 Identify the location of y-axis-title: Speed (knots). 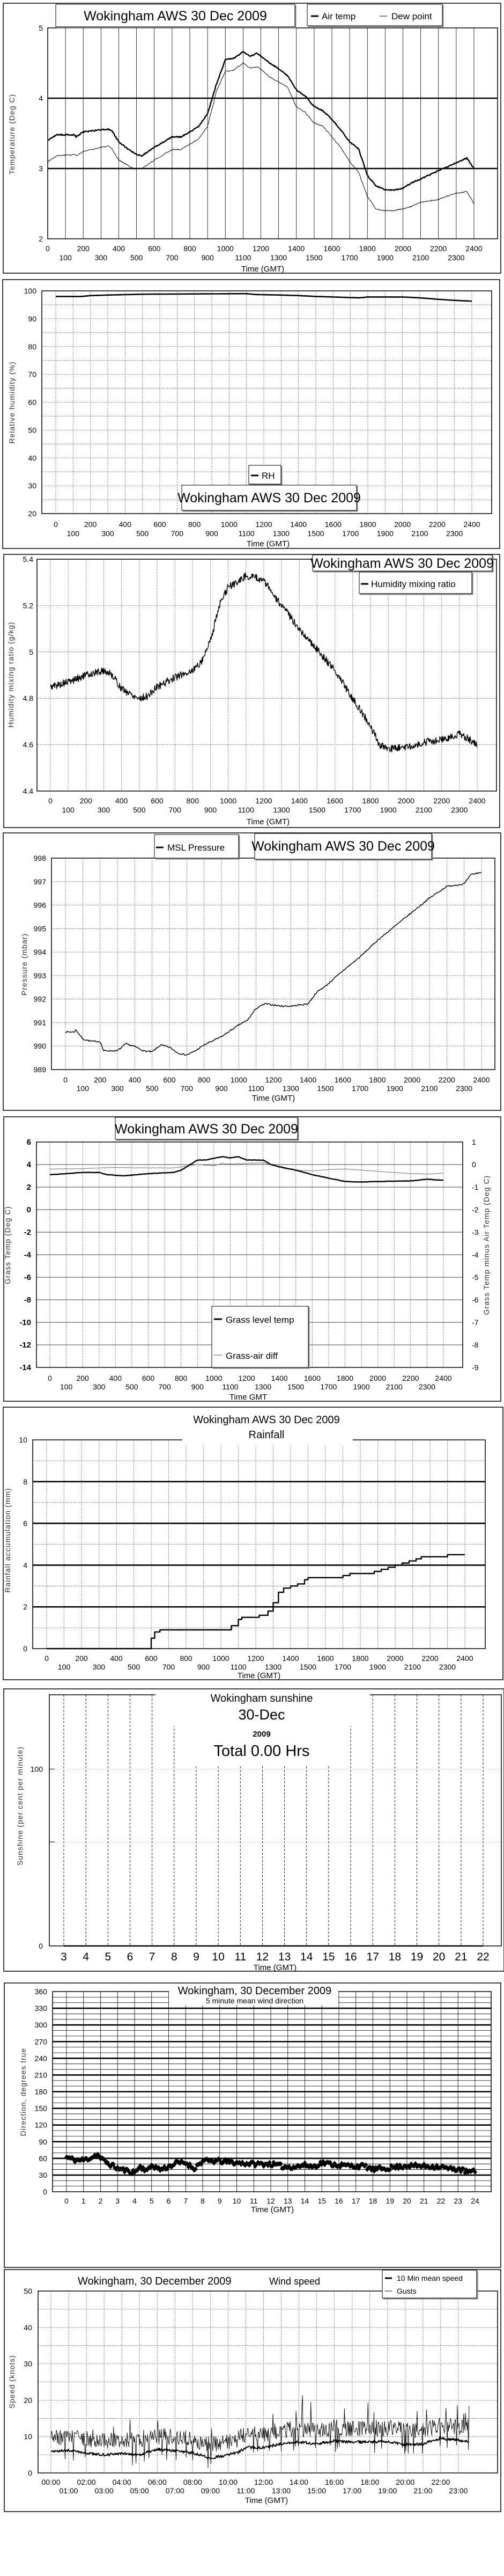
(12, 2382).